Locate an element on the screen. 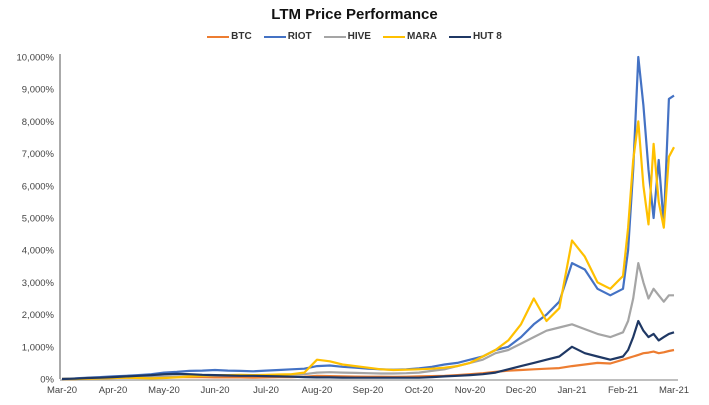 The width and height of the screenshot is (709, 405). legend-label: HUT 8 is located at coordinates (487, 36).